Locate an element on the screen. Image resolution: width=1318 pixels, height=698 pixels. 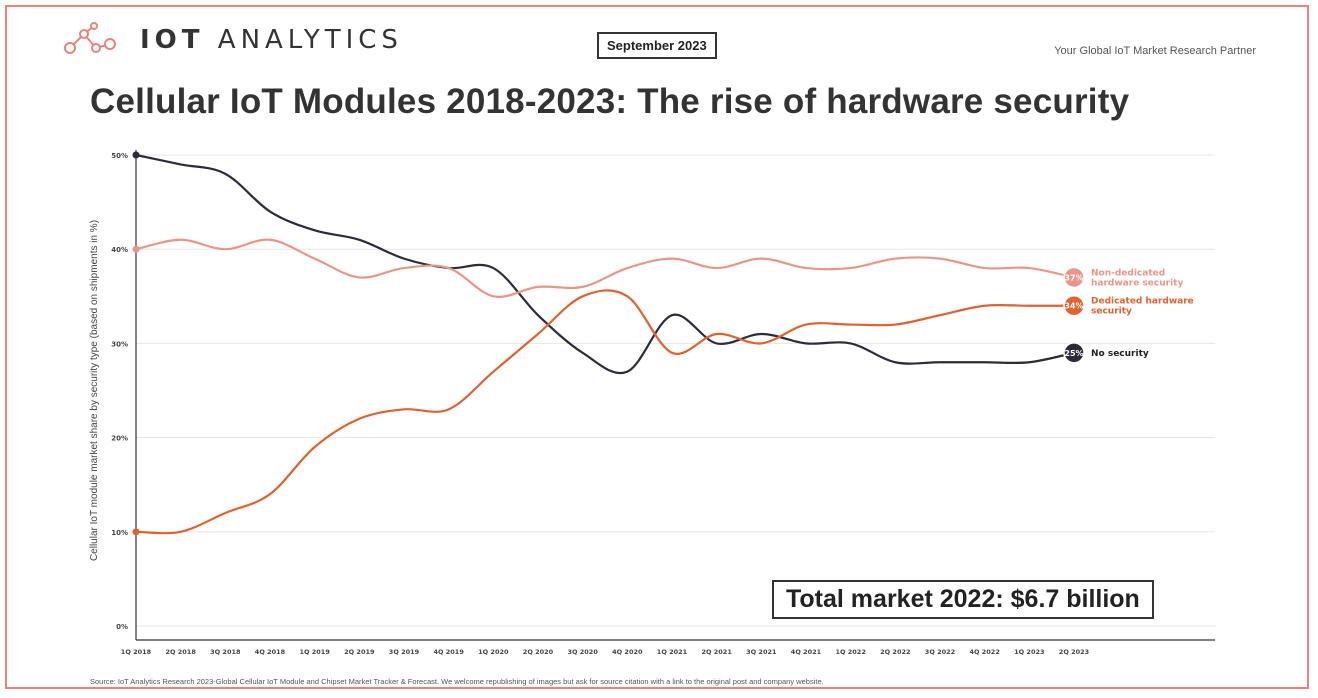
series-end-value: 34% is located at coordinates (1073, 306).